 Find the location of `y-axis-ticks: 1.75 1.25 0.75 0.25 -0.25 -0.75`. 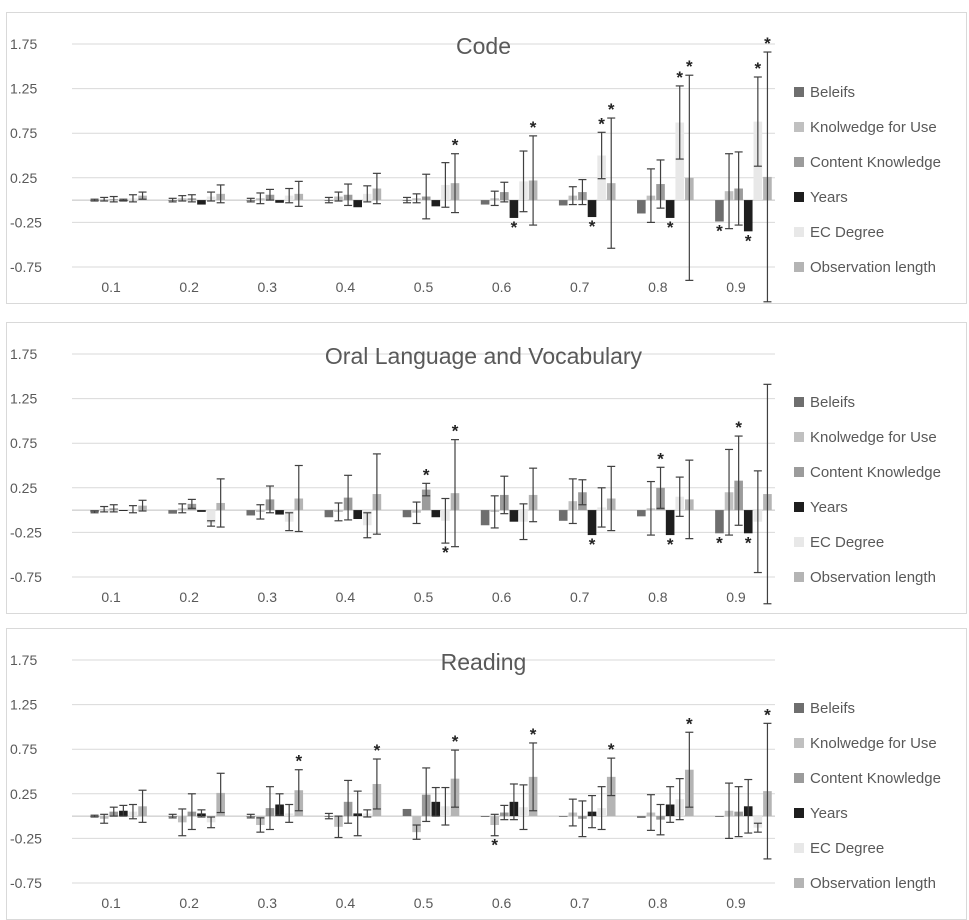

y-axis-ticks: 1.75 1.25 0.75 0.25 -0.25 -0.75 is located at coordinates (26, 465).